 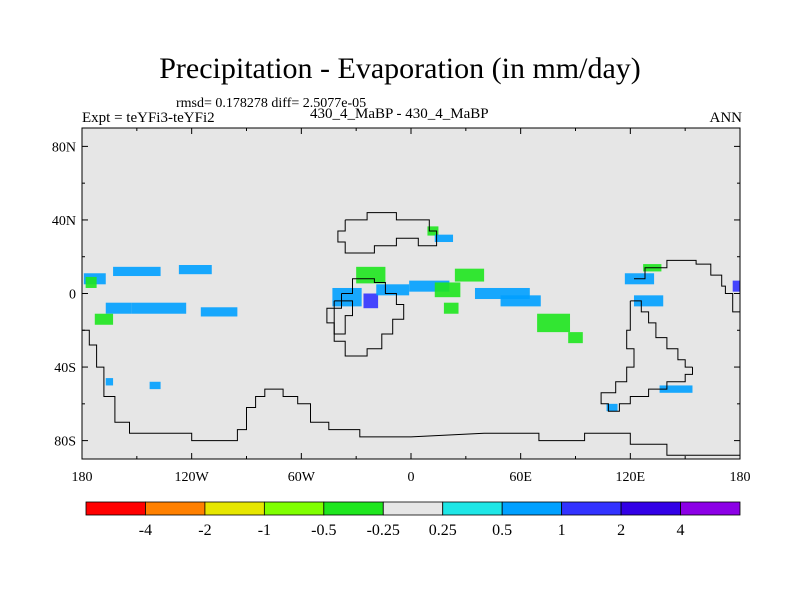 What do you see at coordinates (64, 221) in the screenshot?
I see `y-tick-label: 40N` at bounding box center [64, 221].